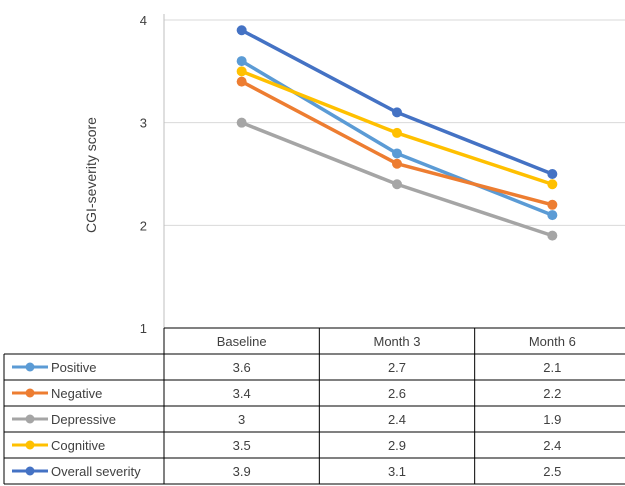 The image size is (625, 486). Describe the element at coordinates (242, 445) in the screenshot. I see `table-cell-value: 3.5` at that location.